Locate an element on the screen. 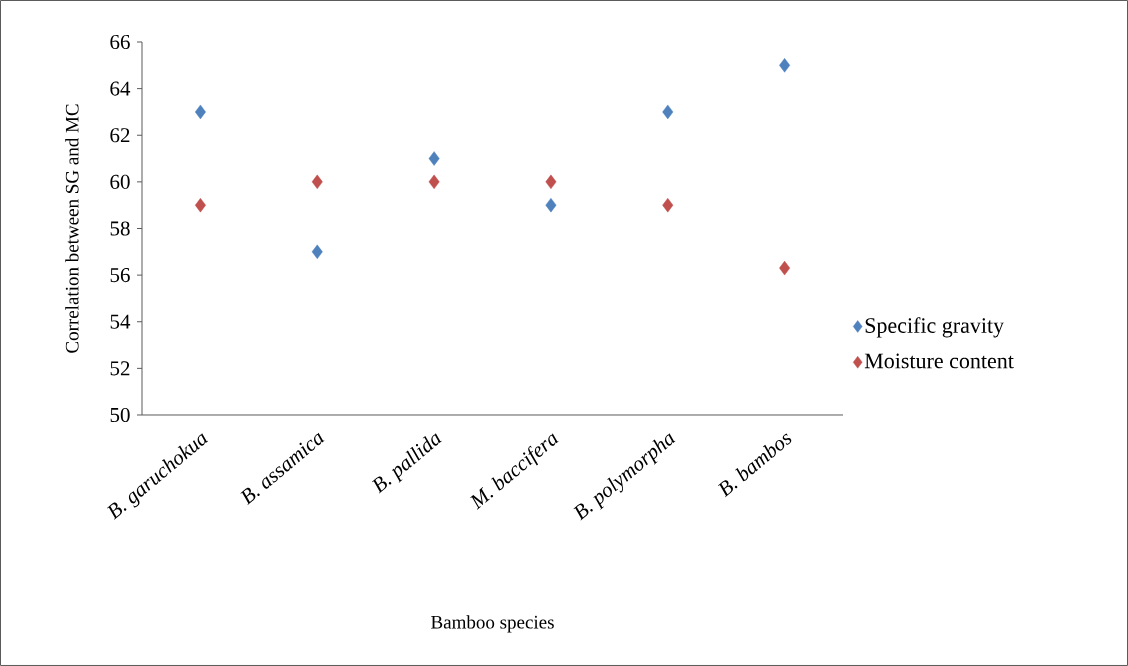 The width and height of the screenshot is (1128, 666). y-tick-label: 56 is located at coordinates (120, 275).